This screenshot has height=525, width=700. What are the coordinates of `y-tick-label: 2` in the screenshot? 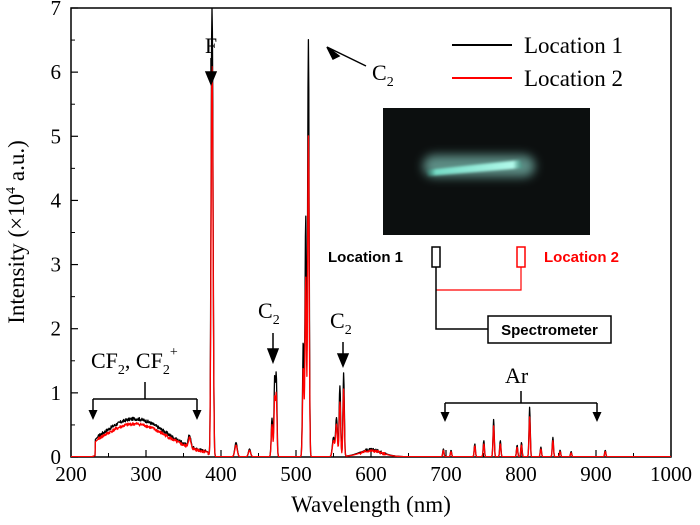 It's located at (56, 329).